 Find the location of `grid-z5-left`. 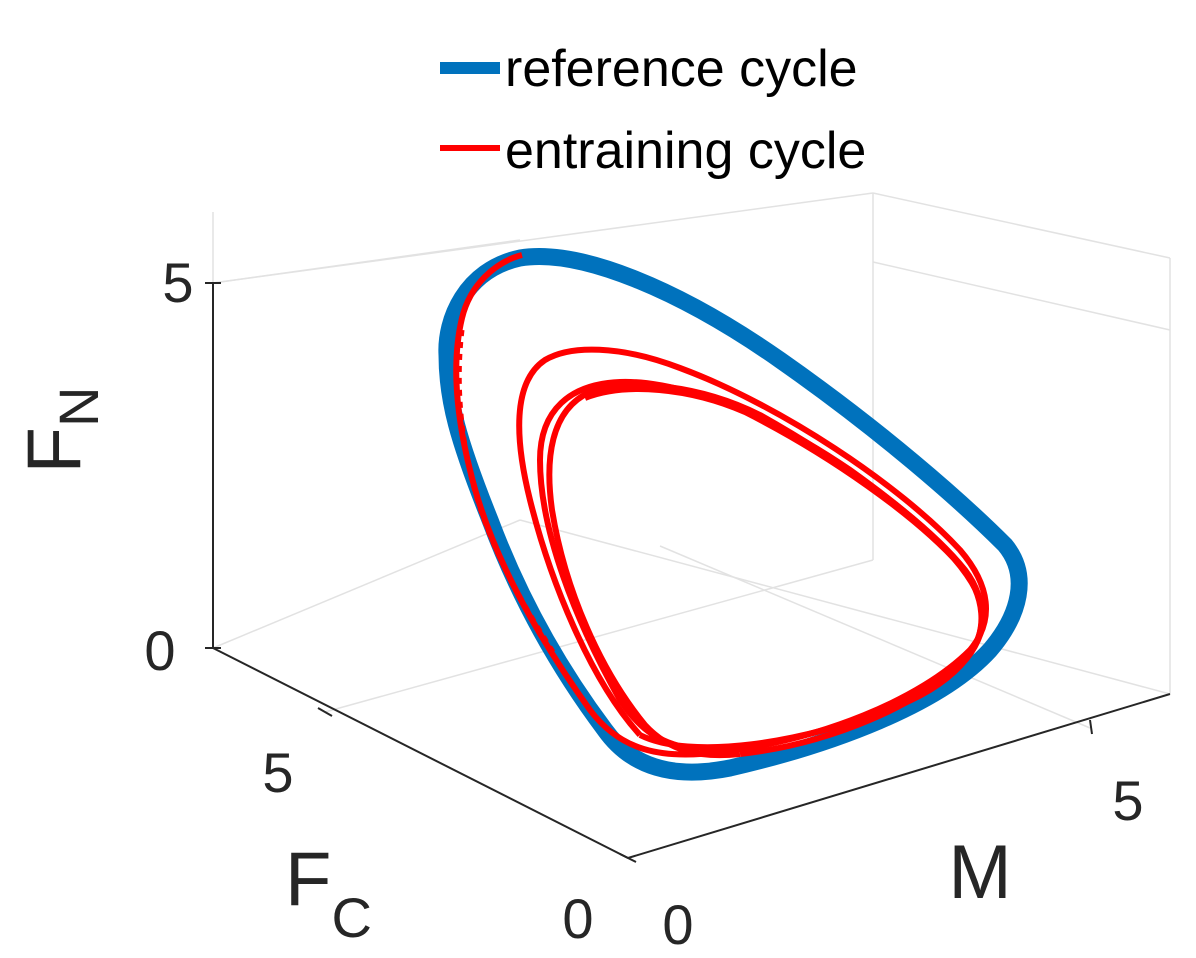

grid-z5-left is located at coordinates (366, 261).